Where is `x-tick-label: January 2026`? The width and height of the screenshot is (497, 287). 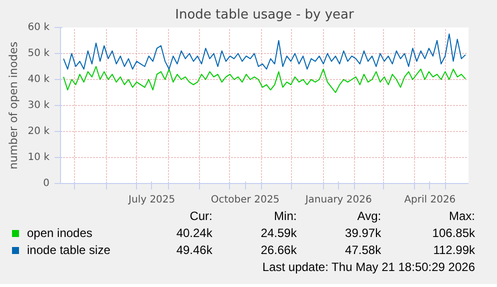 x-tick-label: January 2026 is located at coordinates (338, 200).